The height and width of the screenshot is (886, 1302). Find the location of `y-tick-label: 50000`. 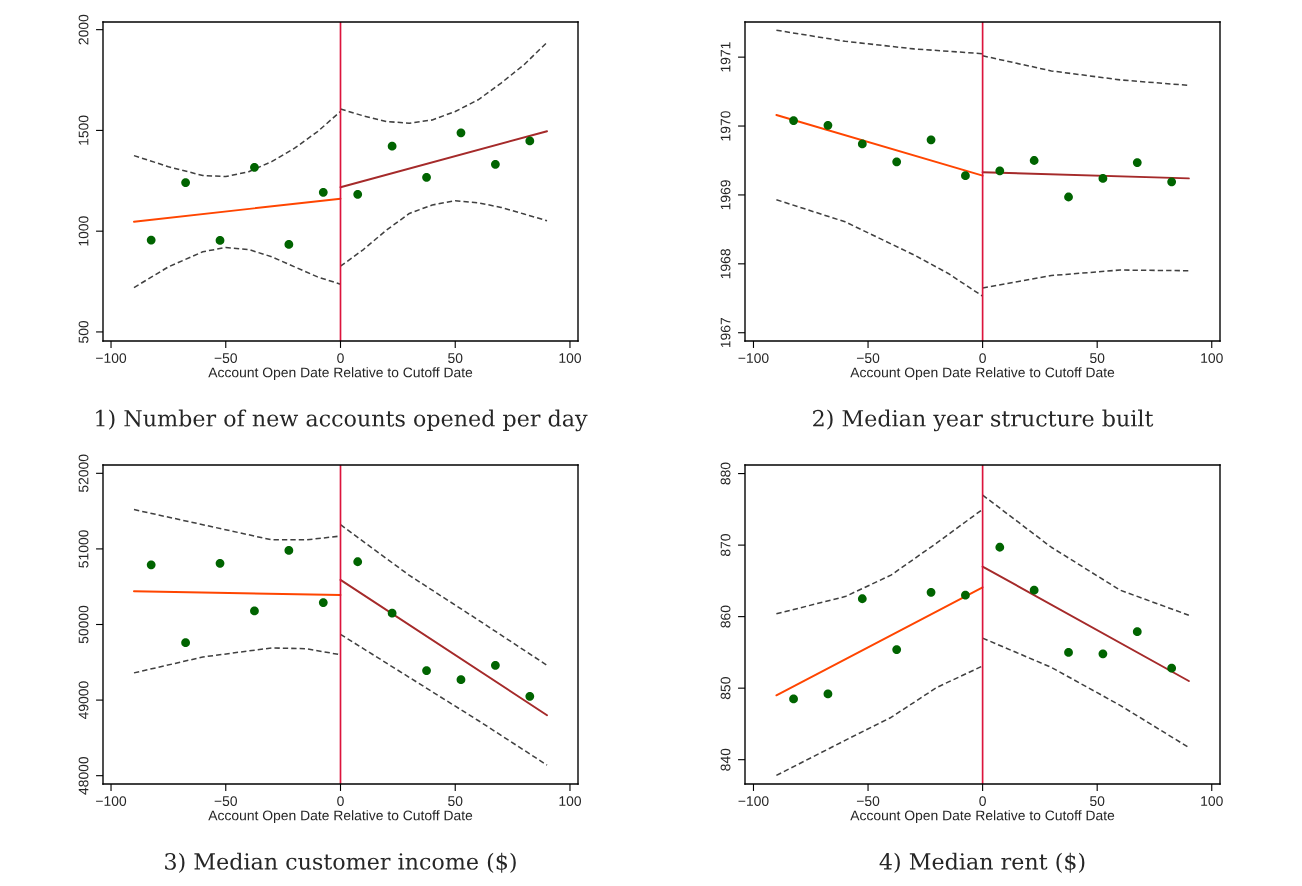

y-tick-label: 50000 is located at coordinates (83, 624).